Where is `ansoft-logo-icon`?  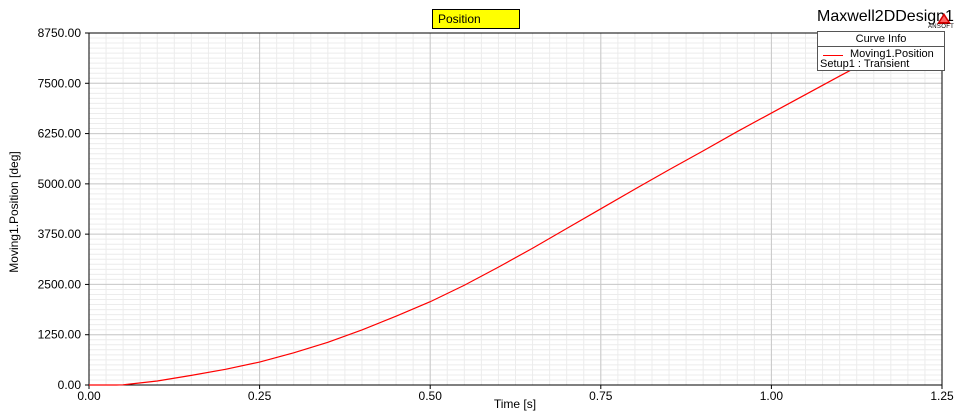 ansoft-logo-icon is located at coordinates (944, 18).